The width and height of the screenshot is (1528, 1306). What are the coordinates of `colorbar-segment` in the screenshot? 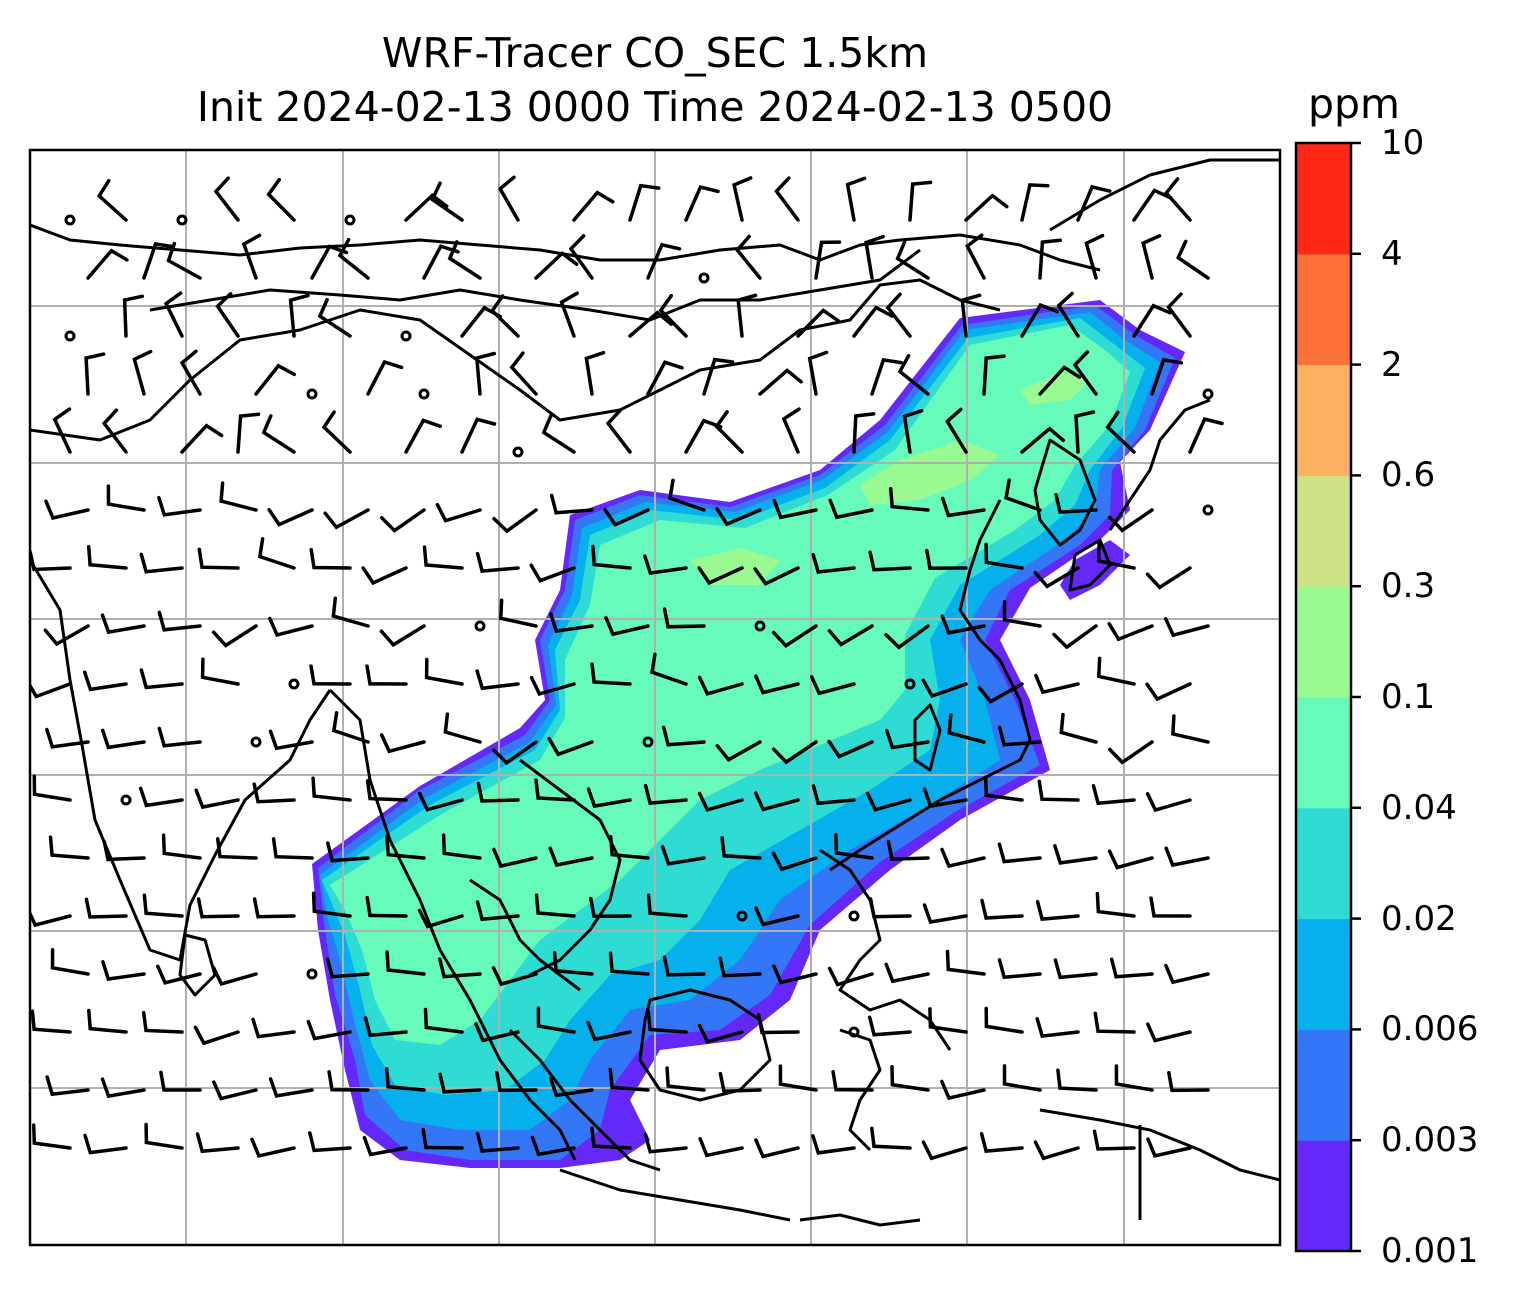 It's located at (1323, 199).